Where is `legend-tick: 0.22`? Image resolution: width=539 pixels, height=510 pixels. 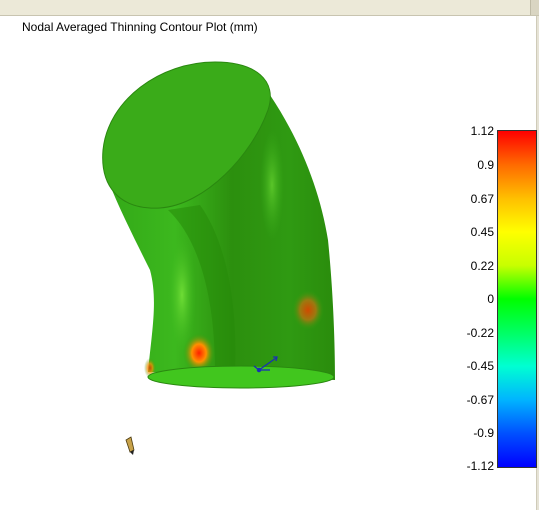
legend-tick: 0.22 is located at coordinates (482, 266).